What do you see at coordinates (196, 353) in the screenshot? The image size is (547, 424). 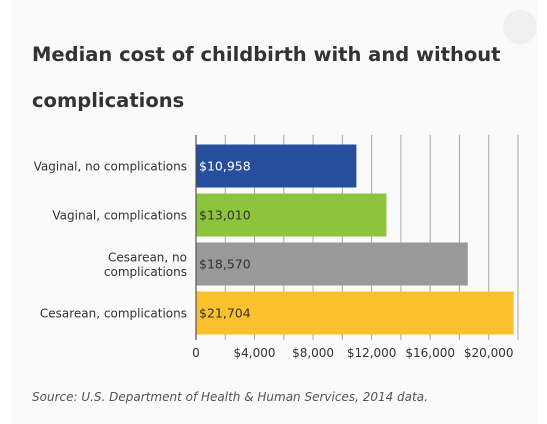 I see `x-tick-label: 0` at bounding box center [196, 353].